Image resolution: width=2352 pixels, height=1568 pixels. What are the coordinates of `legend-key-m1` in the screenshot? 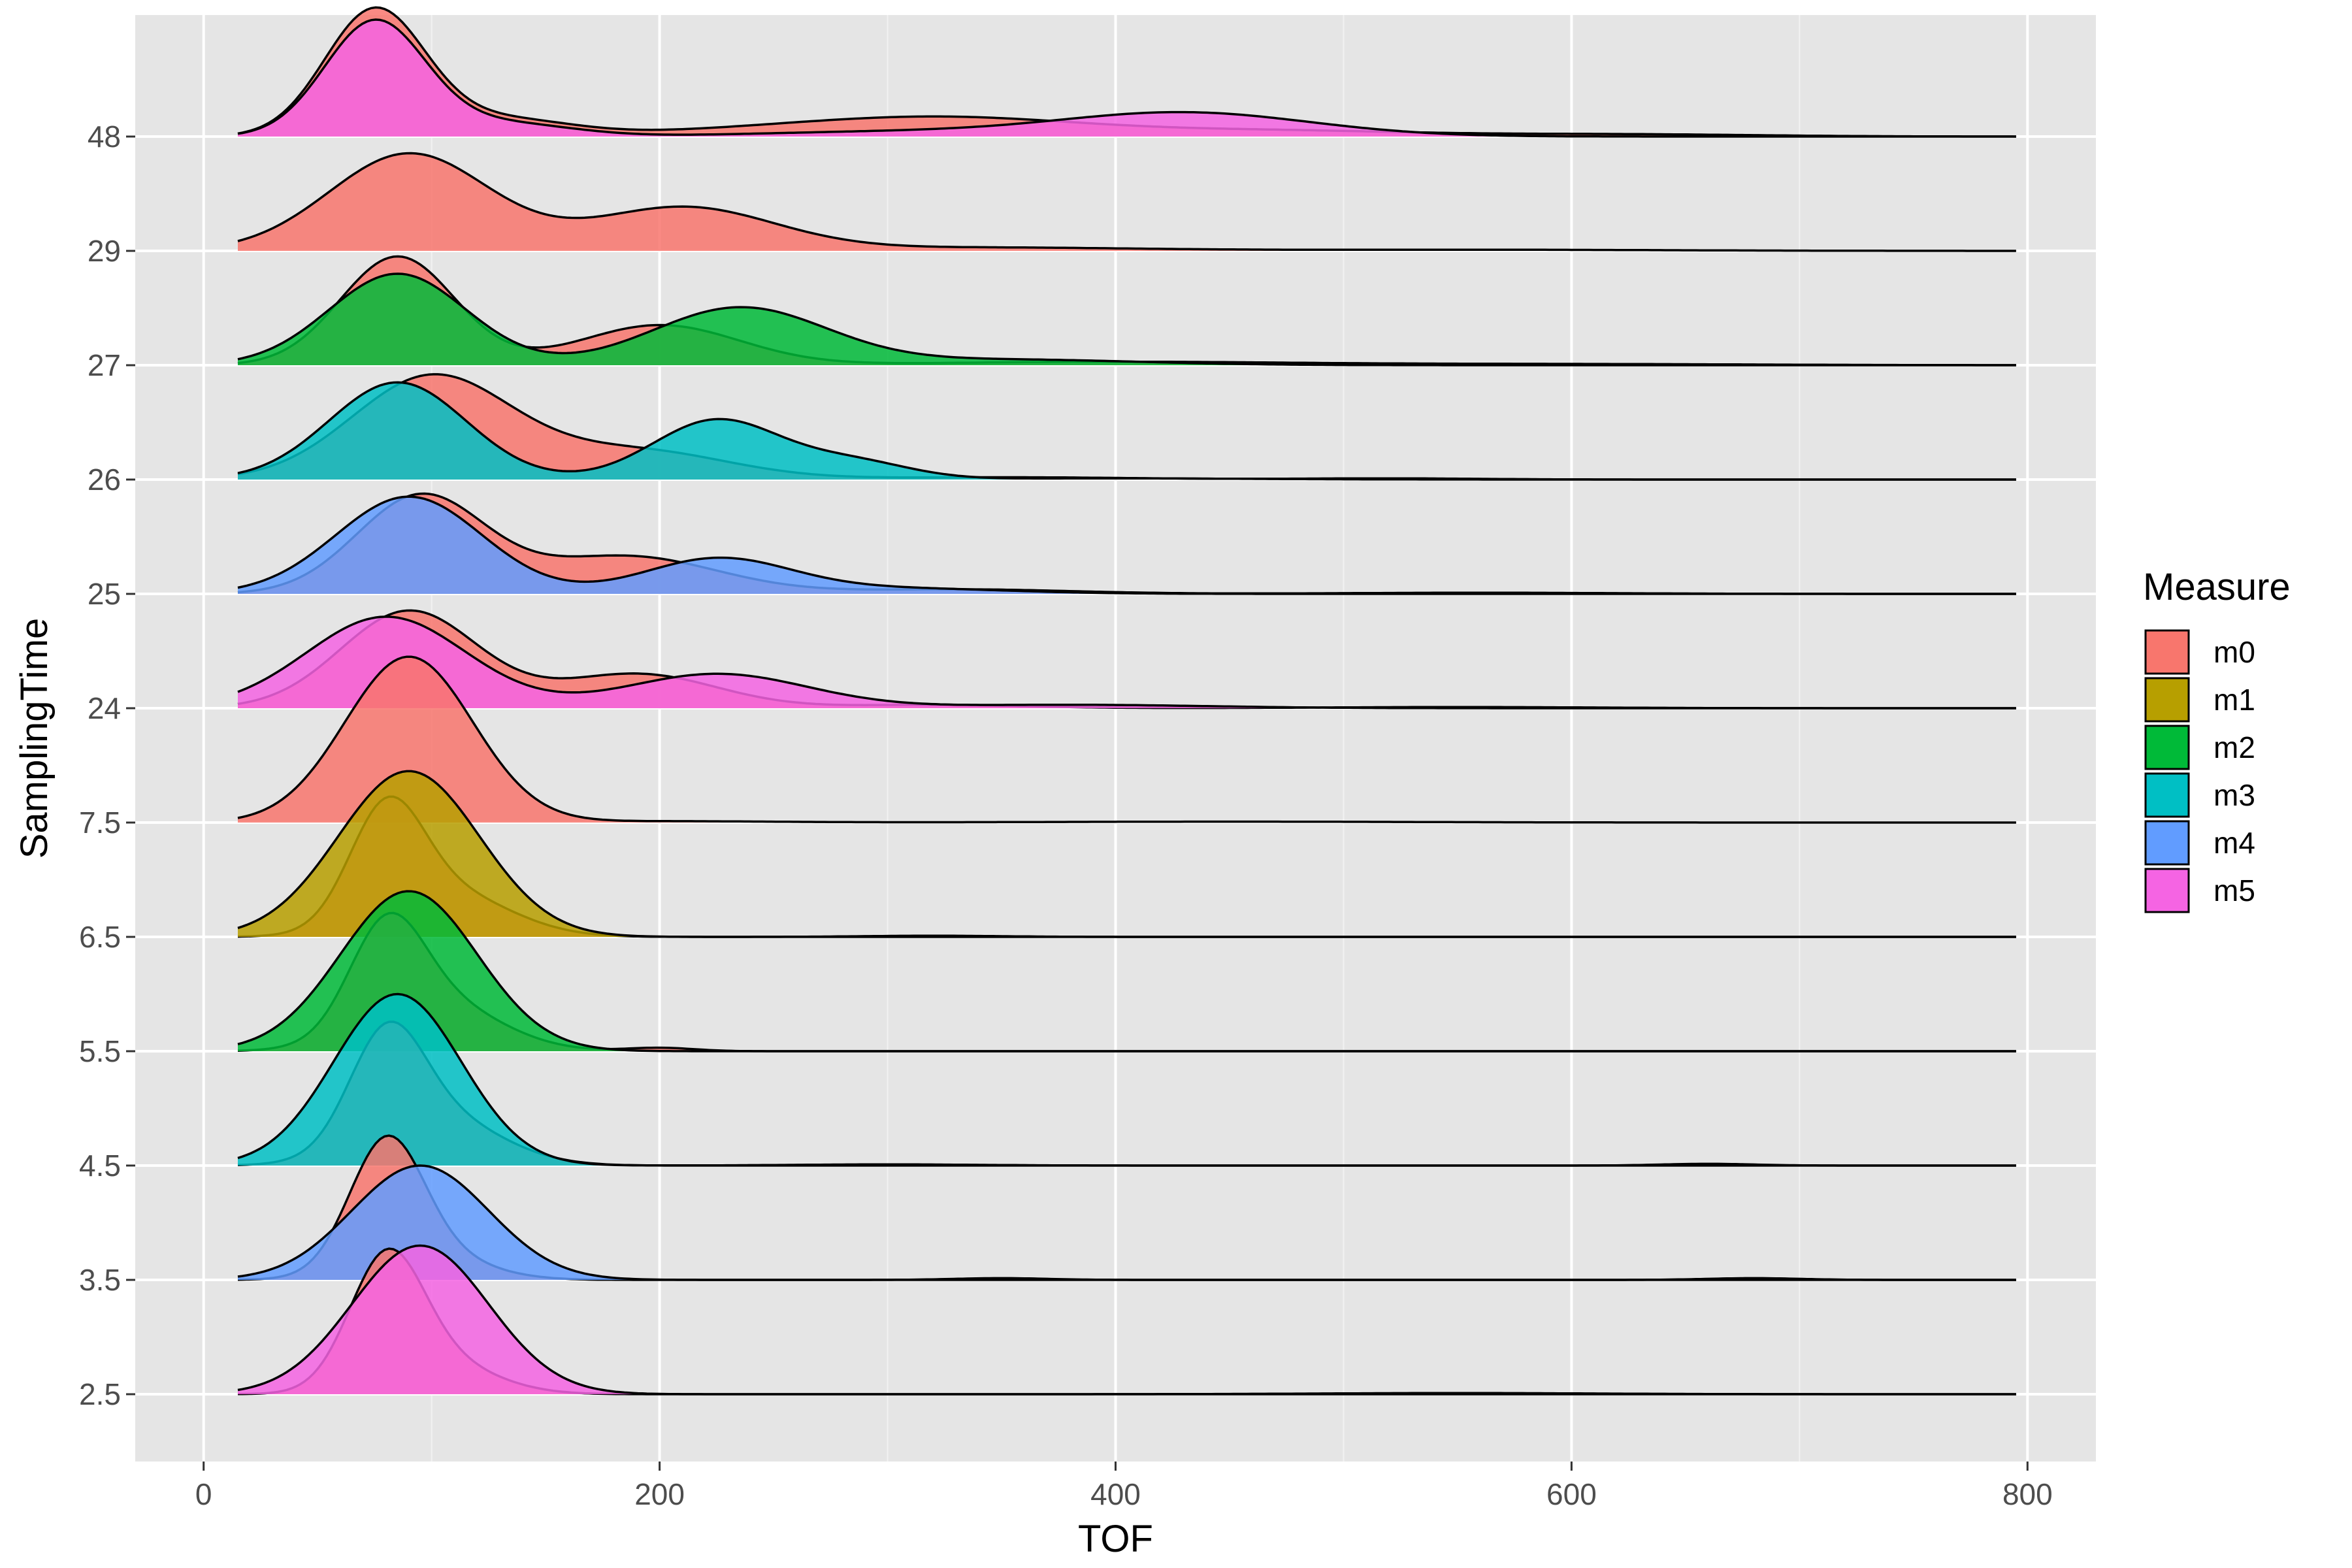 It's located at (2167, 700).